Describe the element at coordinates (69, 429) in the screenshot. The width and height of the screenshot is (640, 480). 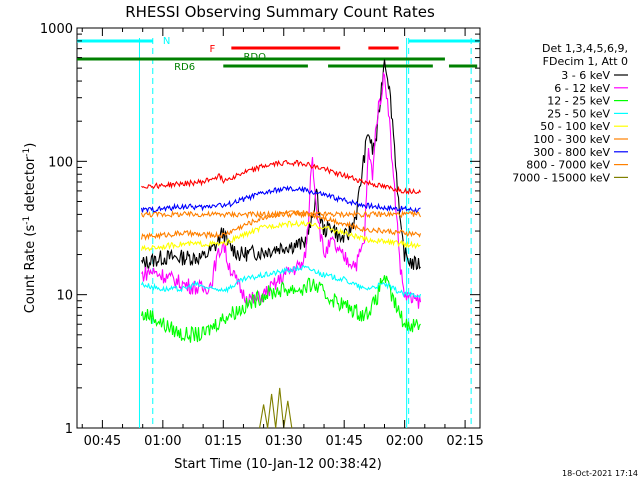
I see `y-tick-label: 1` at that location.